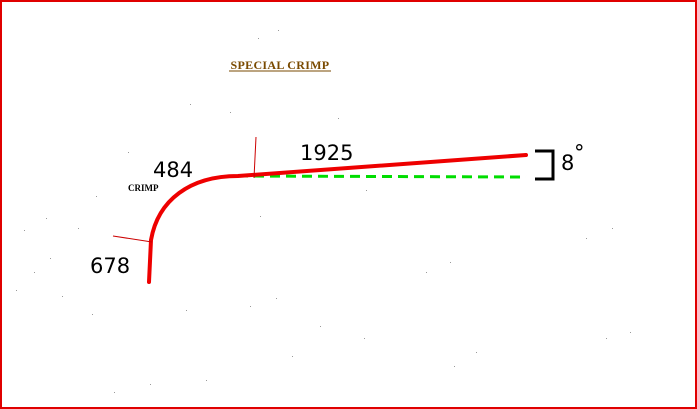 This screenshot has height=409, width=697. I want to click on bend-start-tick, so click(132, 239).